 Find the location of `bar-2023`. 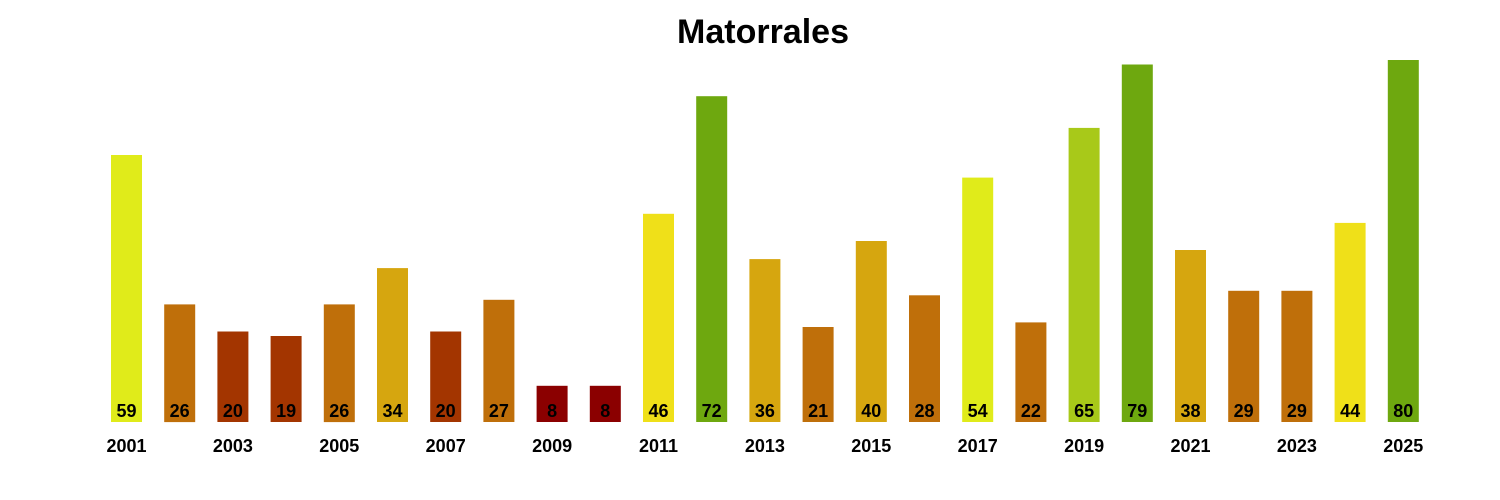

bar-2023 is located at coordinates (1297, 356).